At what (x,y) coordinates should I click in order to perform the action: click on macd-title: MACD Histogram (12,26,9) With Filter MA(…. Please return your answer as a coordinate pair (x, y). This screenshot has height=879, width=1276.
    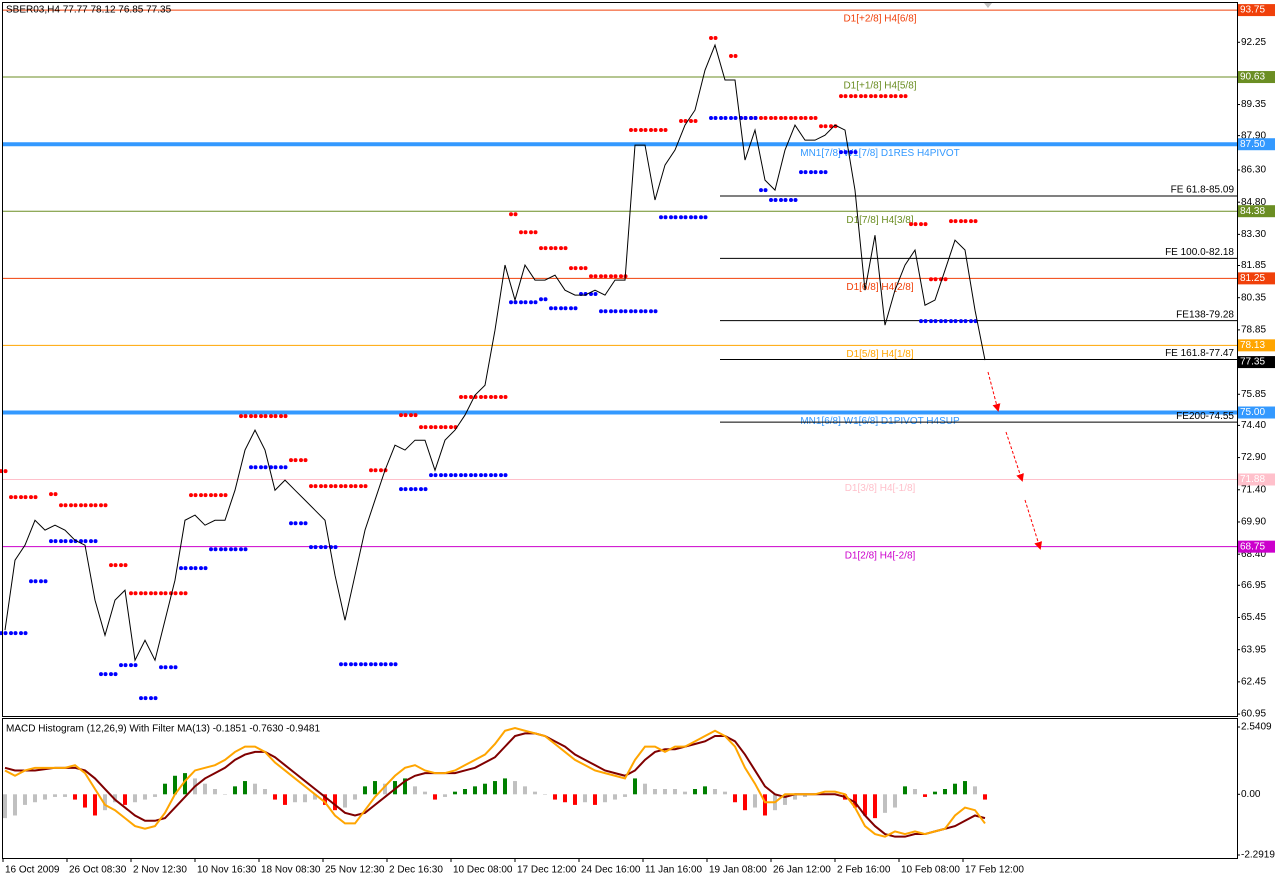
    Looking at the image, I should click on (163, 729).